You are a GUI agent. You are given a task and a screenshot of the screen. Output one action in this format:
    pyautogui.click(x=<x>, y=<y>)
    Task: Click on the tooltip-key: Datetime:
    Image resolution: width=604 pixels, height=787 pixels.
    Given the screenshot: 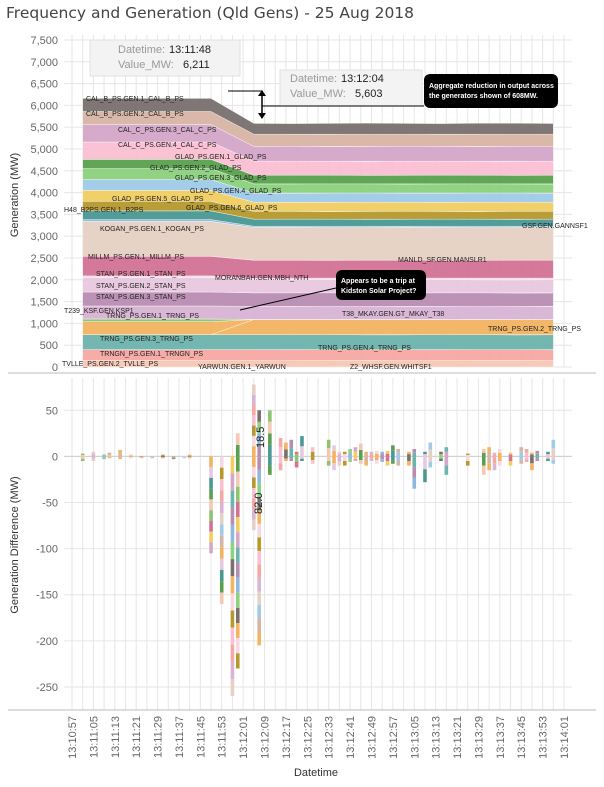 What is the action you would take?
    pyautogui.click(x=313, y=79)
    